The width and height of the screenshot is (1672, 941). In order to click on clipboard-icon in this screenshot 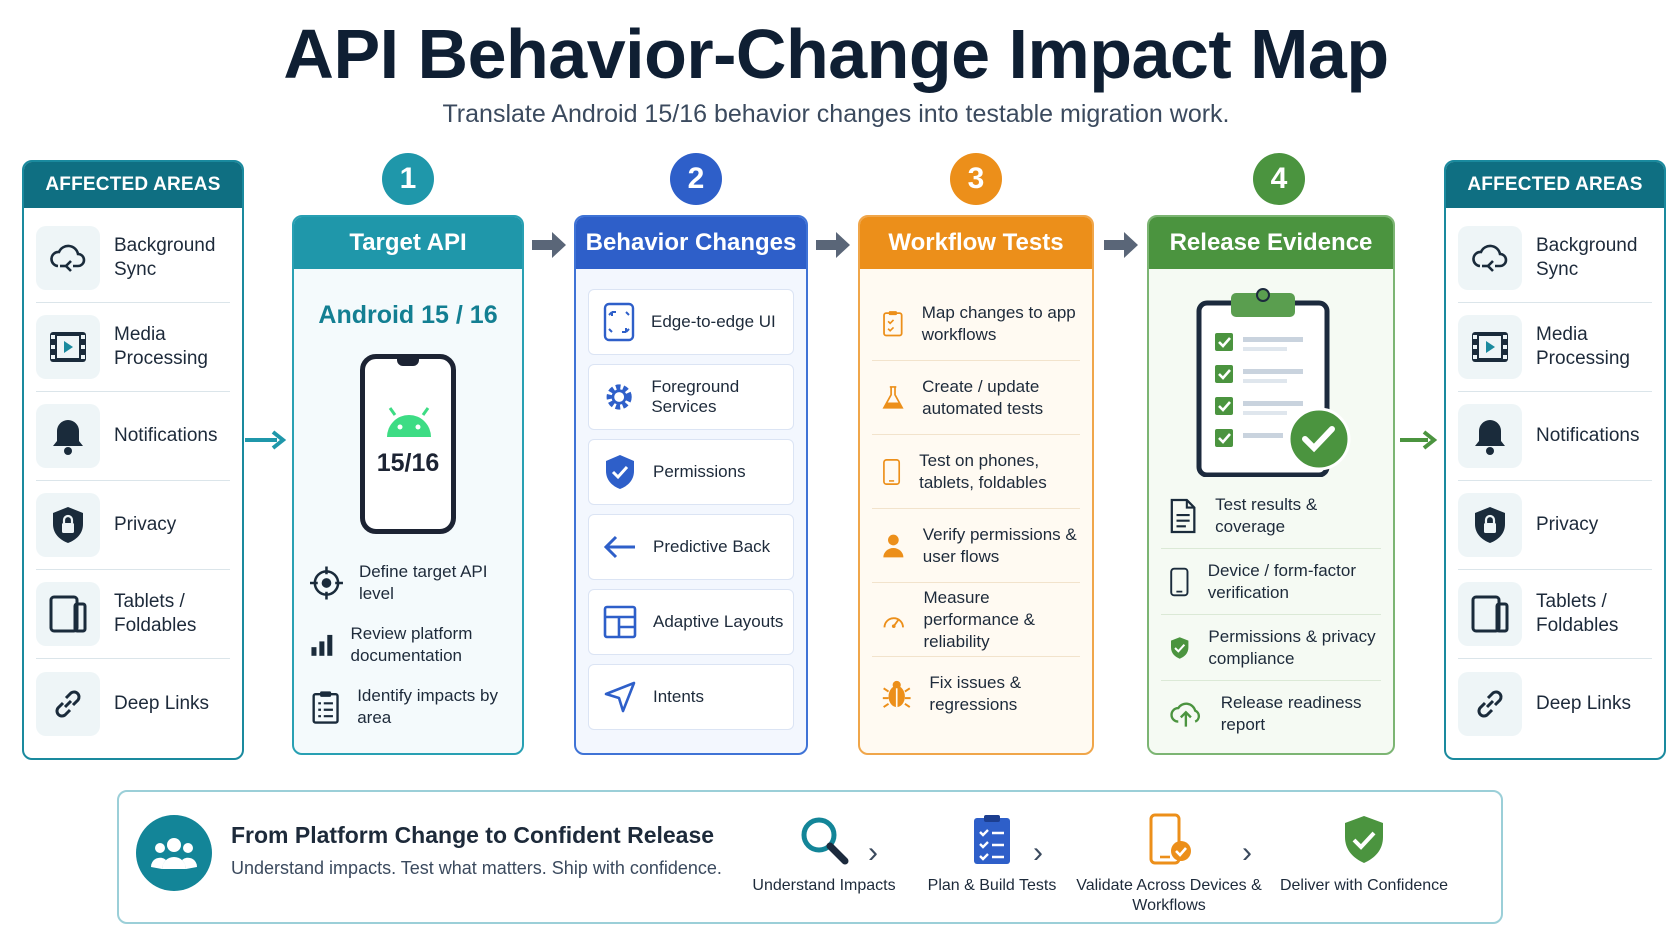, I will do `click(992, 840)`.